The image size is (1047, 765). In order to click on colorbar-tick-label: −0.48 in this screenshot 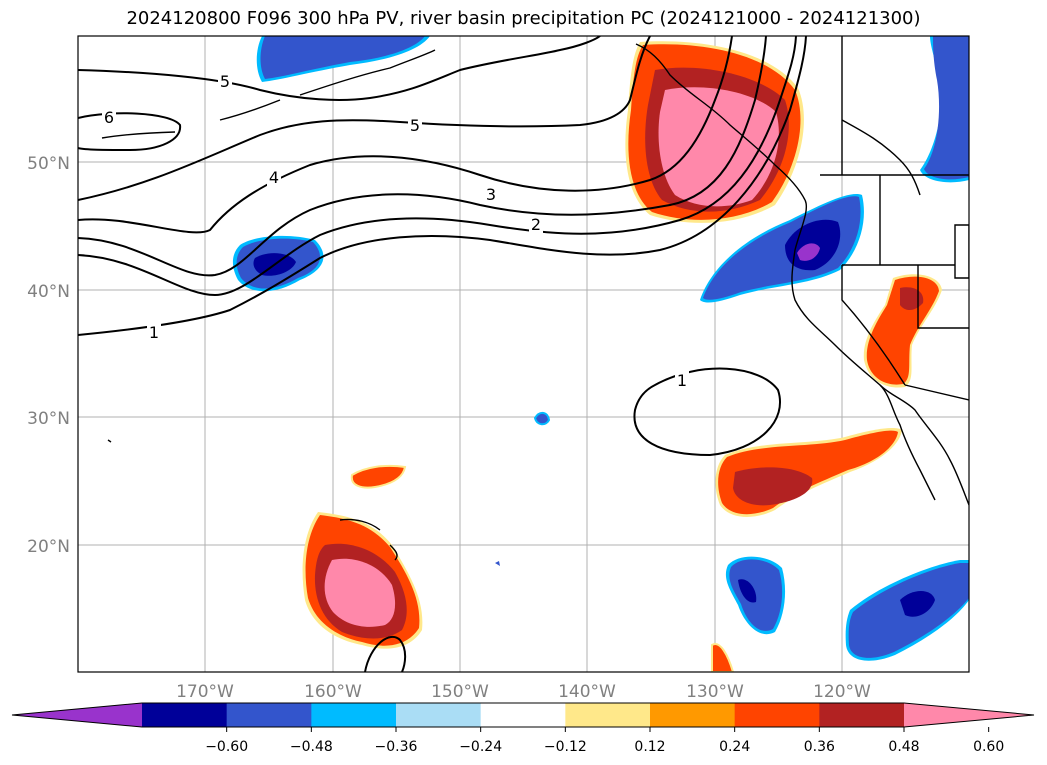, I will do `click(311, 747)`.